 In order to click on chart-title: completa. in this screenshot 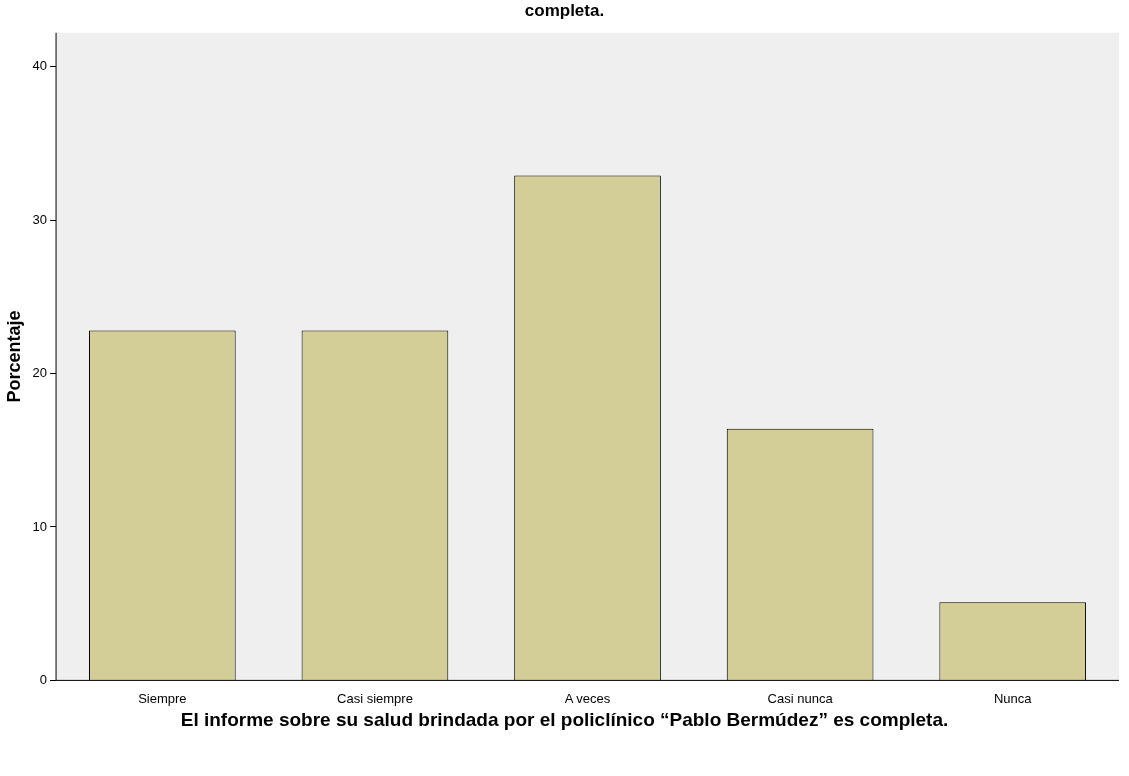, I will do `click(564, 11)`.